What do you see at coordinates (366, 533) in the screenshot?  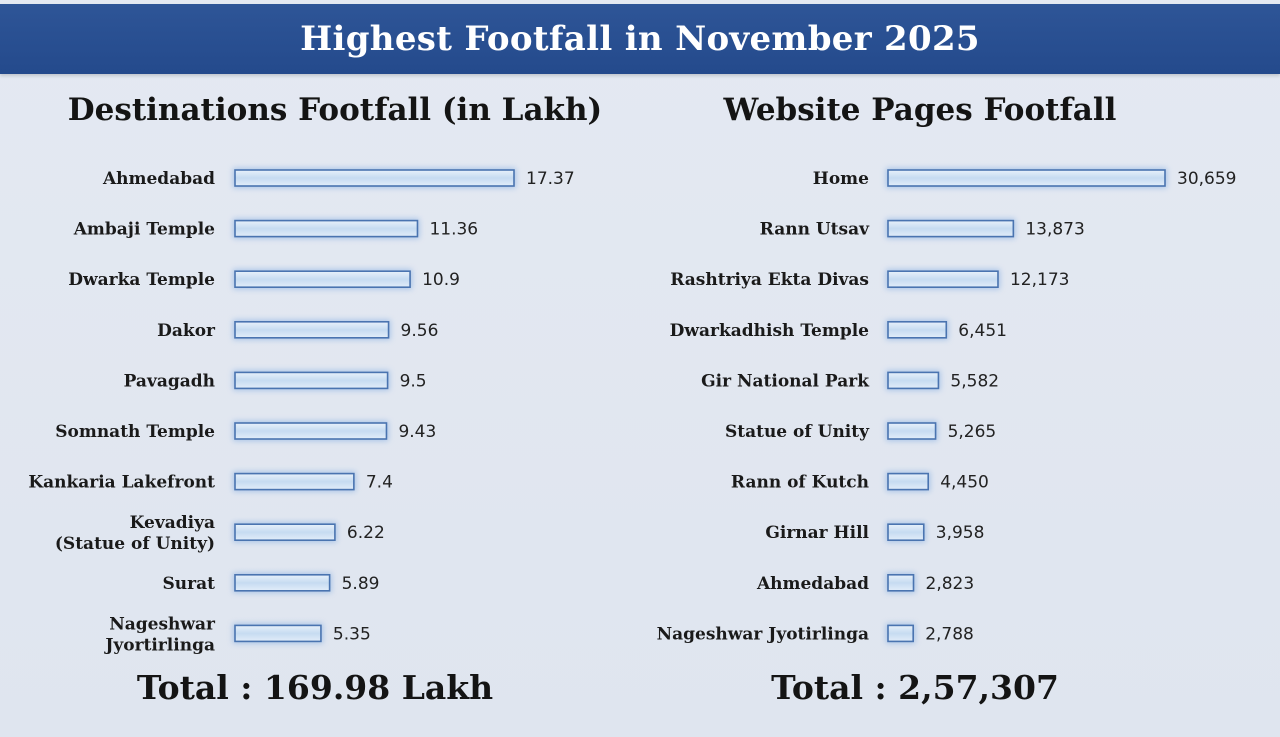 I see `destinations-value-label: 6.22` at bounding box center [366, 533].